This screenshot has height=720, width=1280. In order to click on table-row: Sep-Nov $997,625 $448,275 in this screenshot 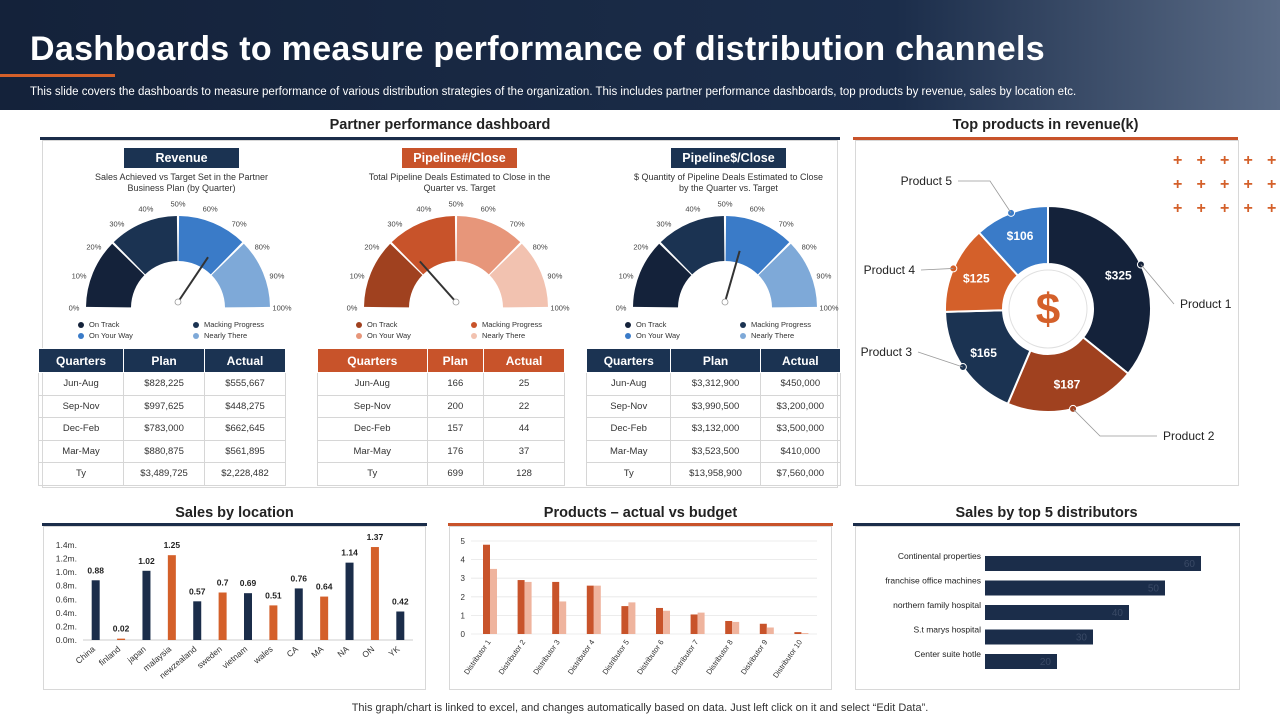, I will do `click(161, 406)`.